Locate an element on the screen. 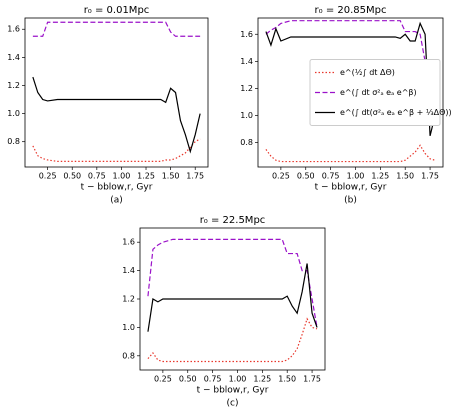 The image size is (474, 420). panel-label: (a) is located at coordinates (116, 201).